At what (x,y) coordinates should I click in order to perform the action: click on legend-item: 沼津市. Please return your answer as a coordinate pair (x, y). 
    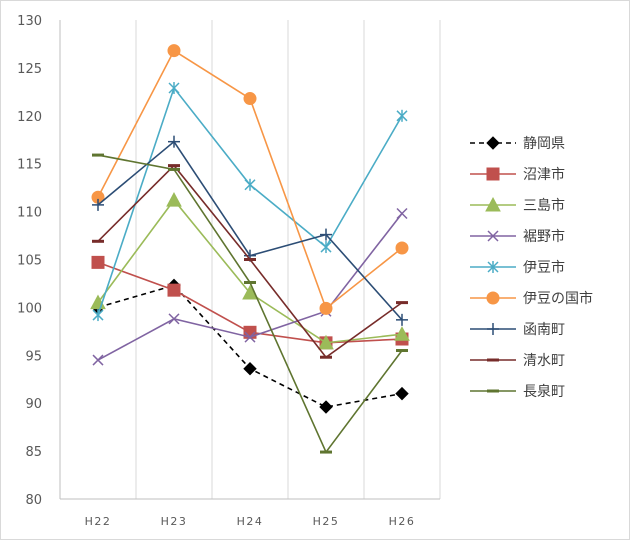
    Looking at the image, I should click on (517, 174).